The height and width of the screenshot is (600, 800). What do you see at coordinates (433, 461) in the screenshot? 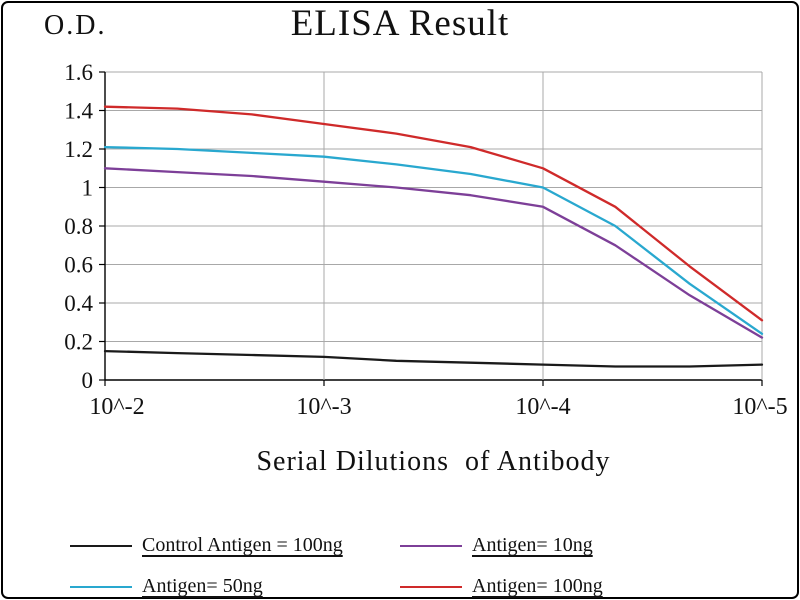
I see `x-axis-title: Serial Dilutions of Antibody` at bounding box center [433, 461].